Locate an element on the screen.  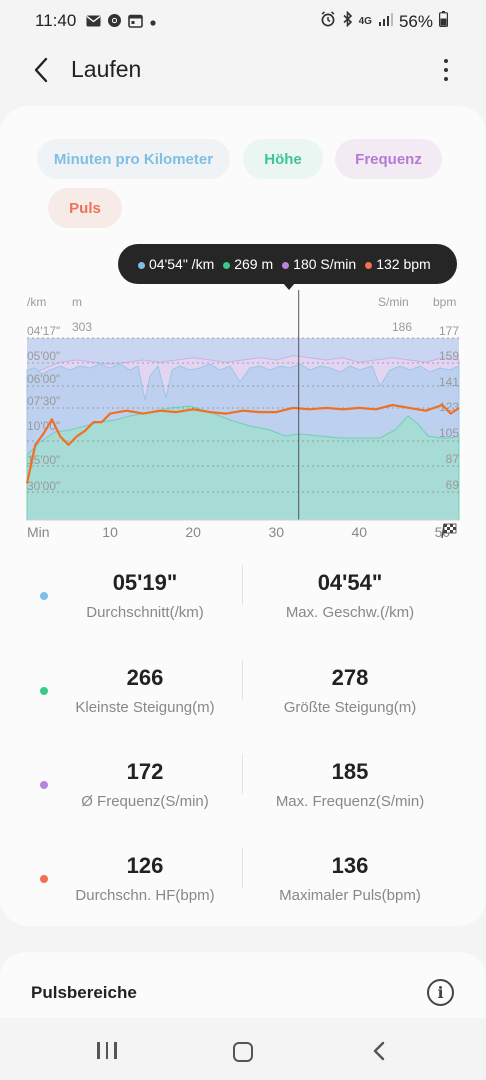
back-button is located at coordinates (41, 70).